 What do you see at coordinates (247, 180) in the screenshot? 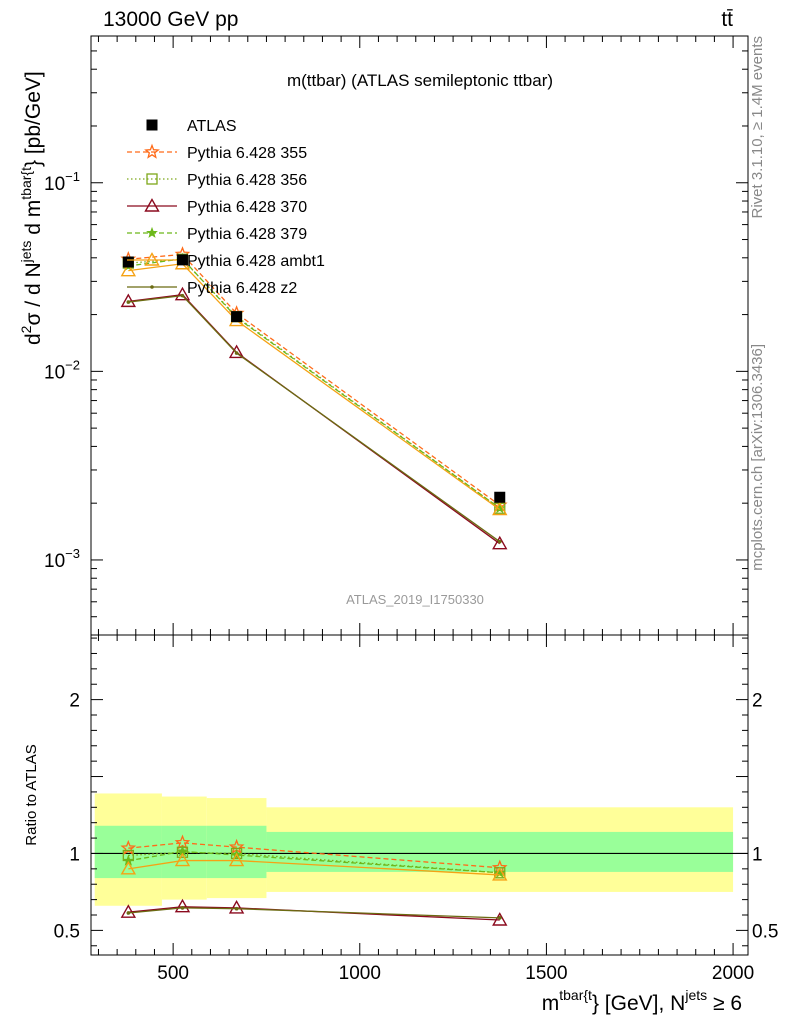
I see `legend-label: Pythia 6.428 356` at bounding box center [247, 180].